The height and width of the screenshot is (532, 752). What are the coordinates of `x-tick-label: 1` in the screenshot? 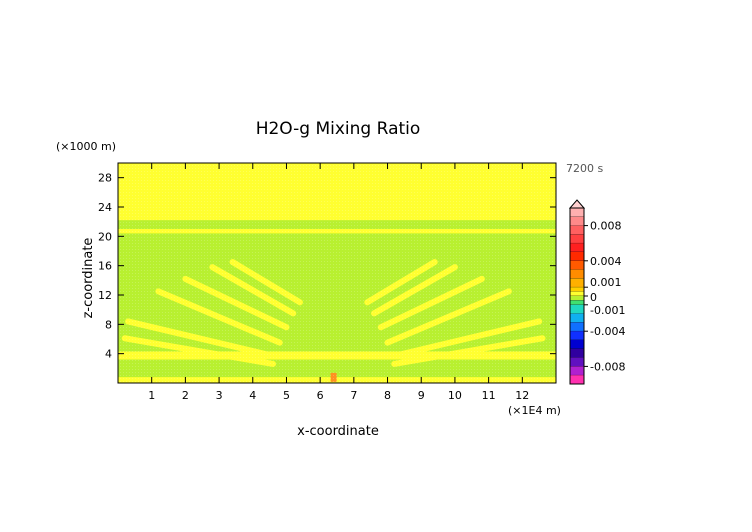 It's located at (151, 395).